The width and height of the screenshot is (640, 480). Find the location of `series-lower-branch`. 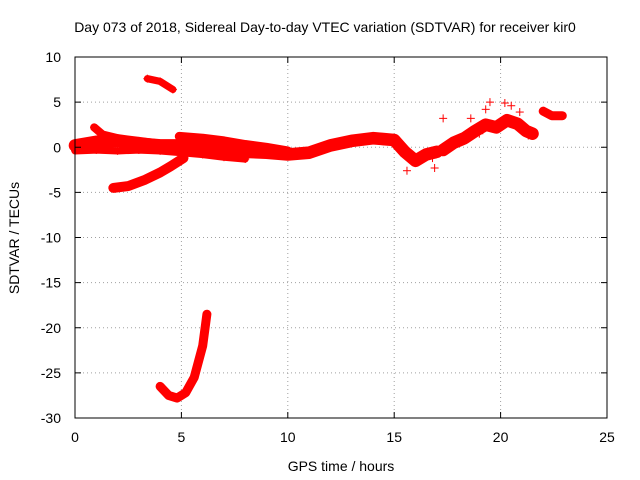

series-lower-branch is located at coordinates (160, 154).